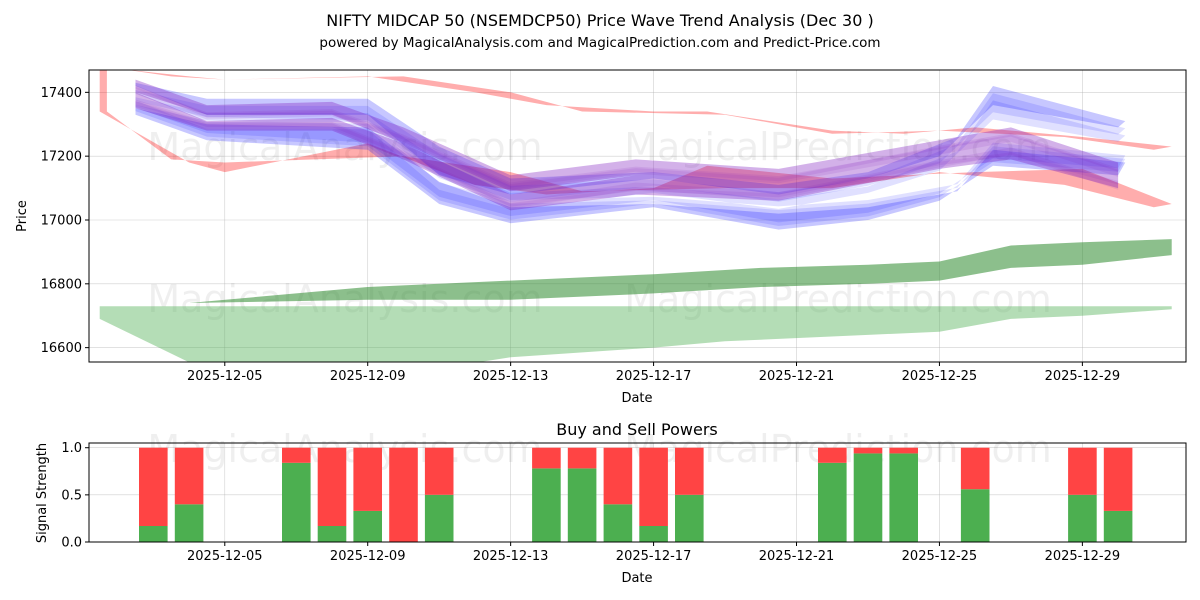  What do you see at coordinates (940, 376) in the screenshot?
I see `price-xtick-label-5: 2025-12-25` at bounding box center [940, 376].